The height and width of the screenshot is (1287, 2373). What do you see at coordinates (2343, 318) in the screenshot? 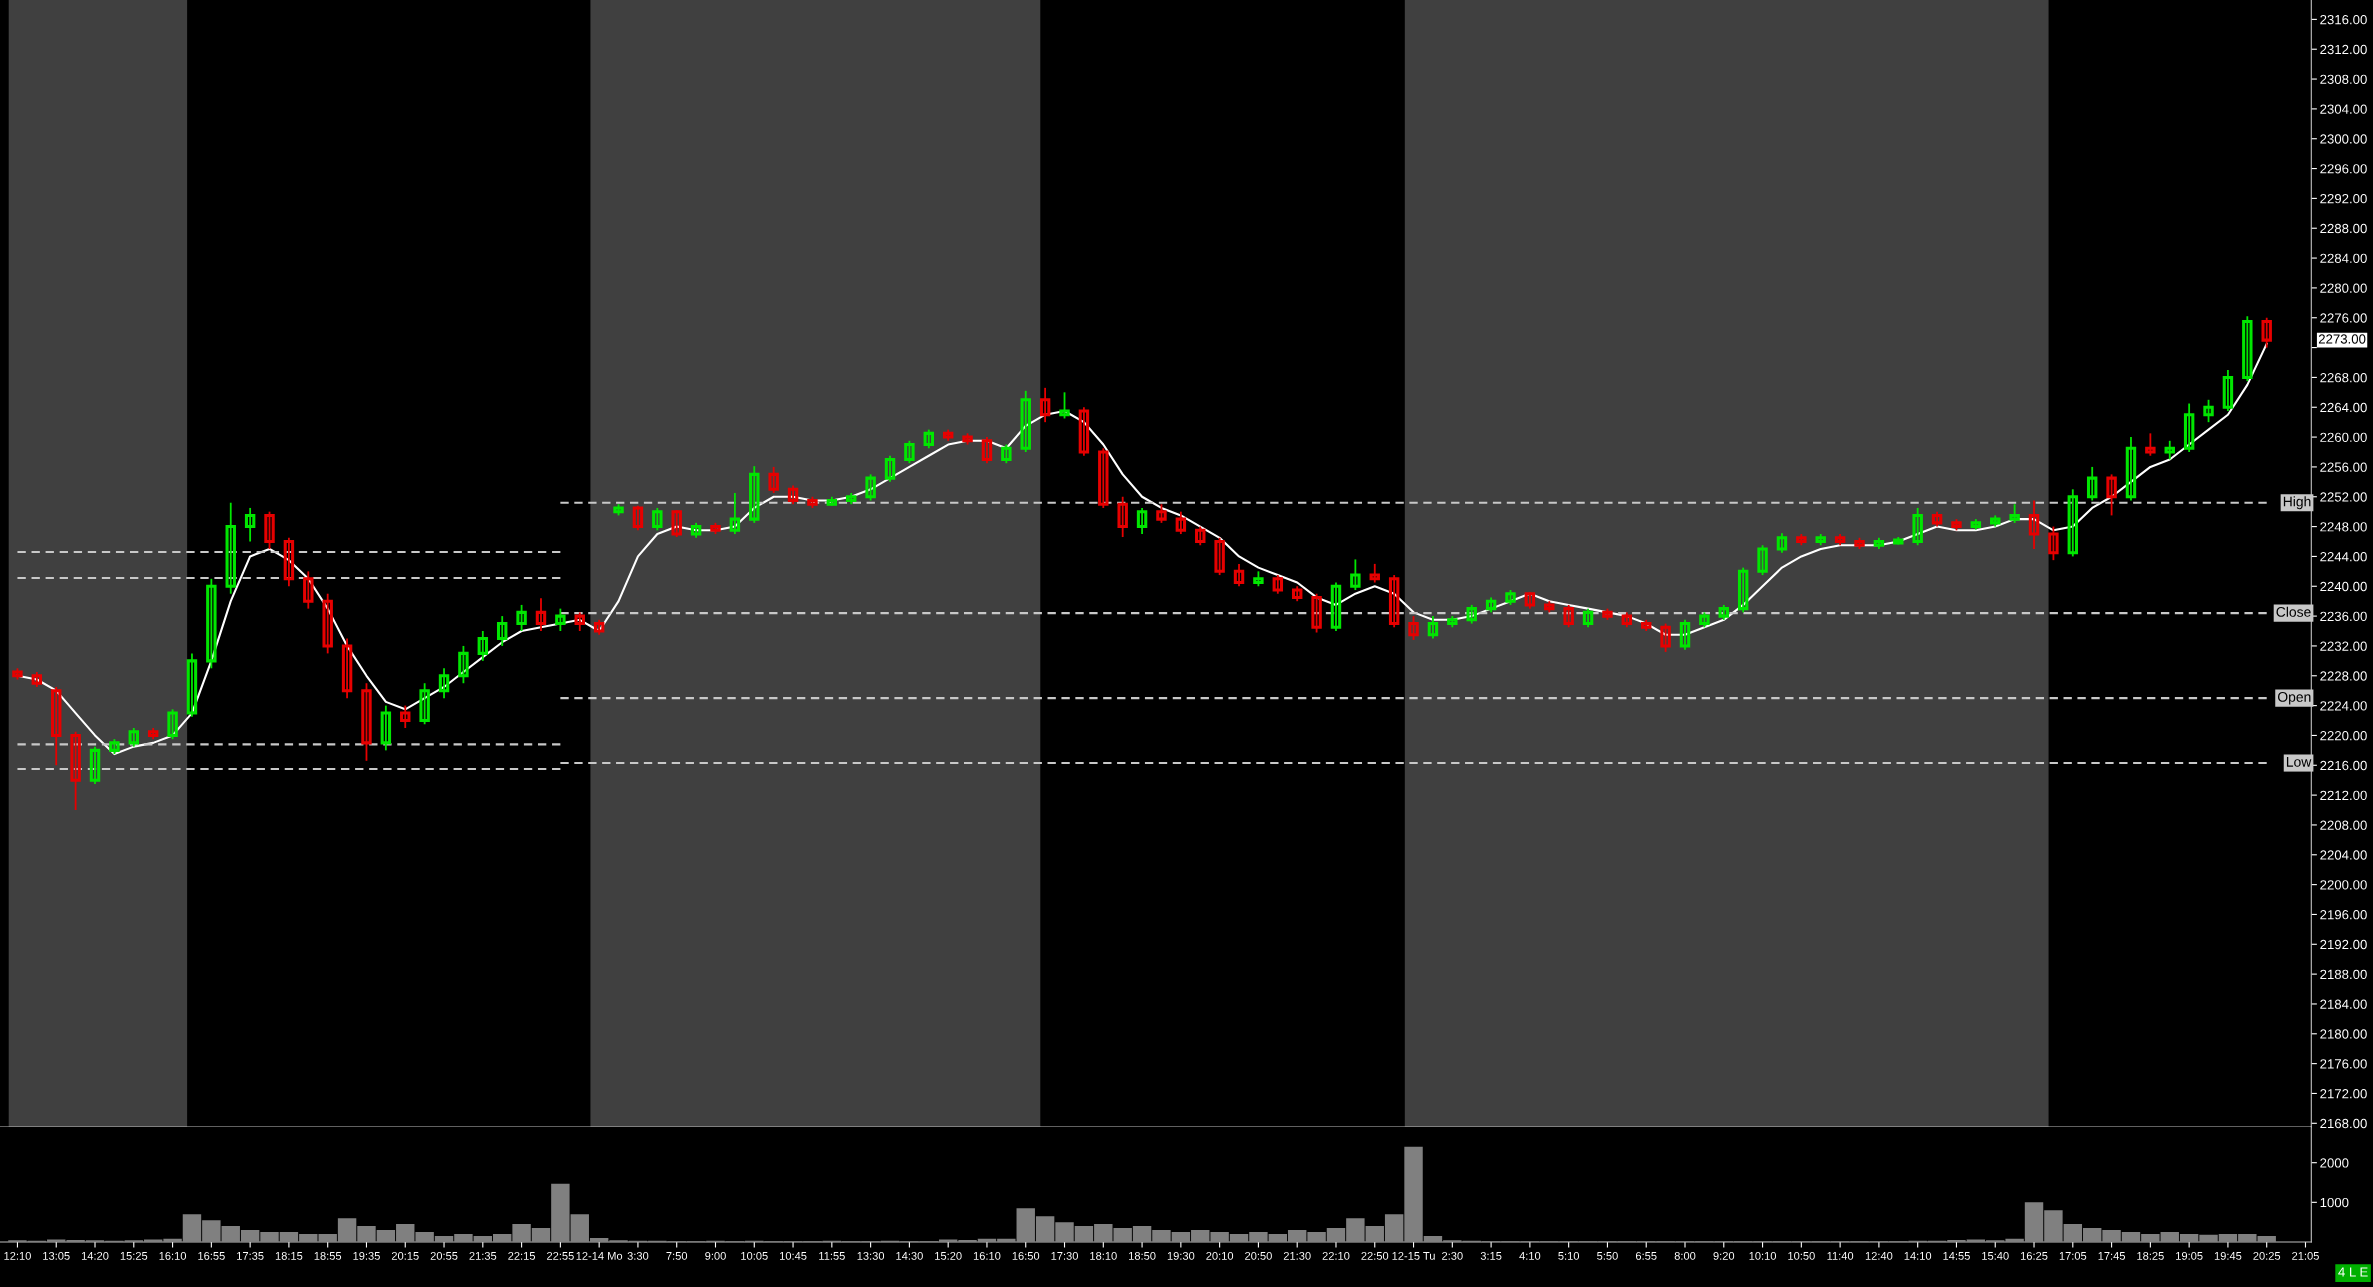
I see `y-tick-label: 2276.00` at bounding box center [2343, 318].